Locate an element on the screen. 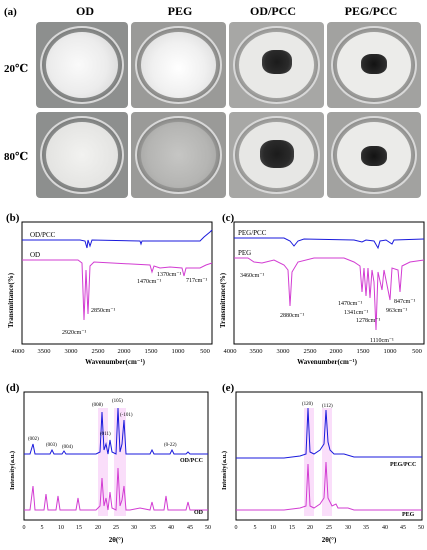 This screenshot has width=427, height=550. peg-pcc-pattern is located at coordinates (329, 433).